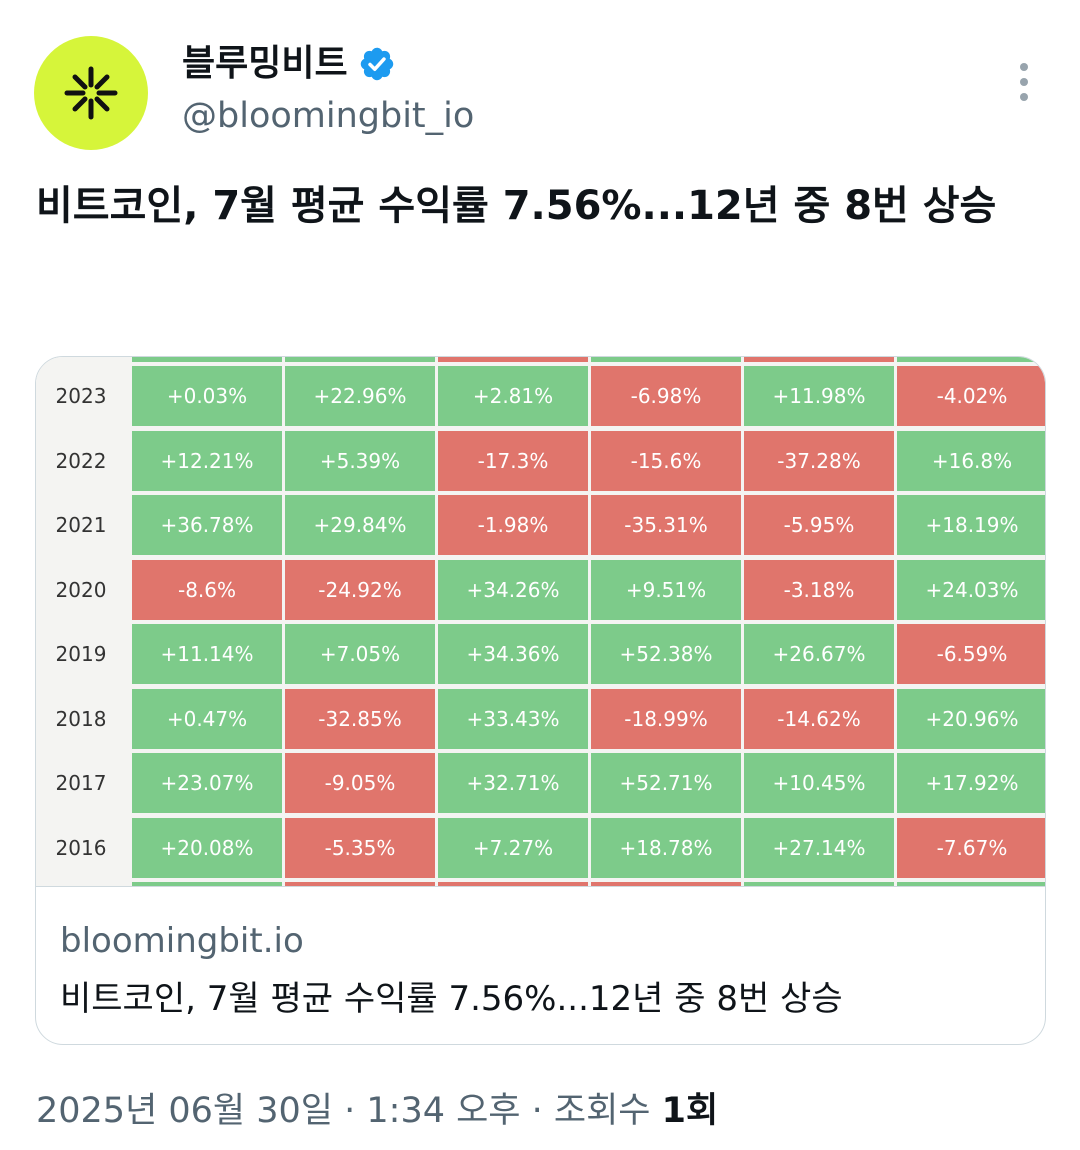 This screenshot has width=1080, height=1150. What do you see at coordinates (513, 783) in the screenshot?
I see `return-cell: +32.71%` at bounding box center [513, 783].